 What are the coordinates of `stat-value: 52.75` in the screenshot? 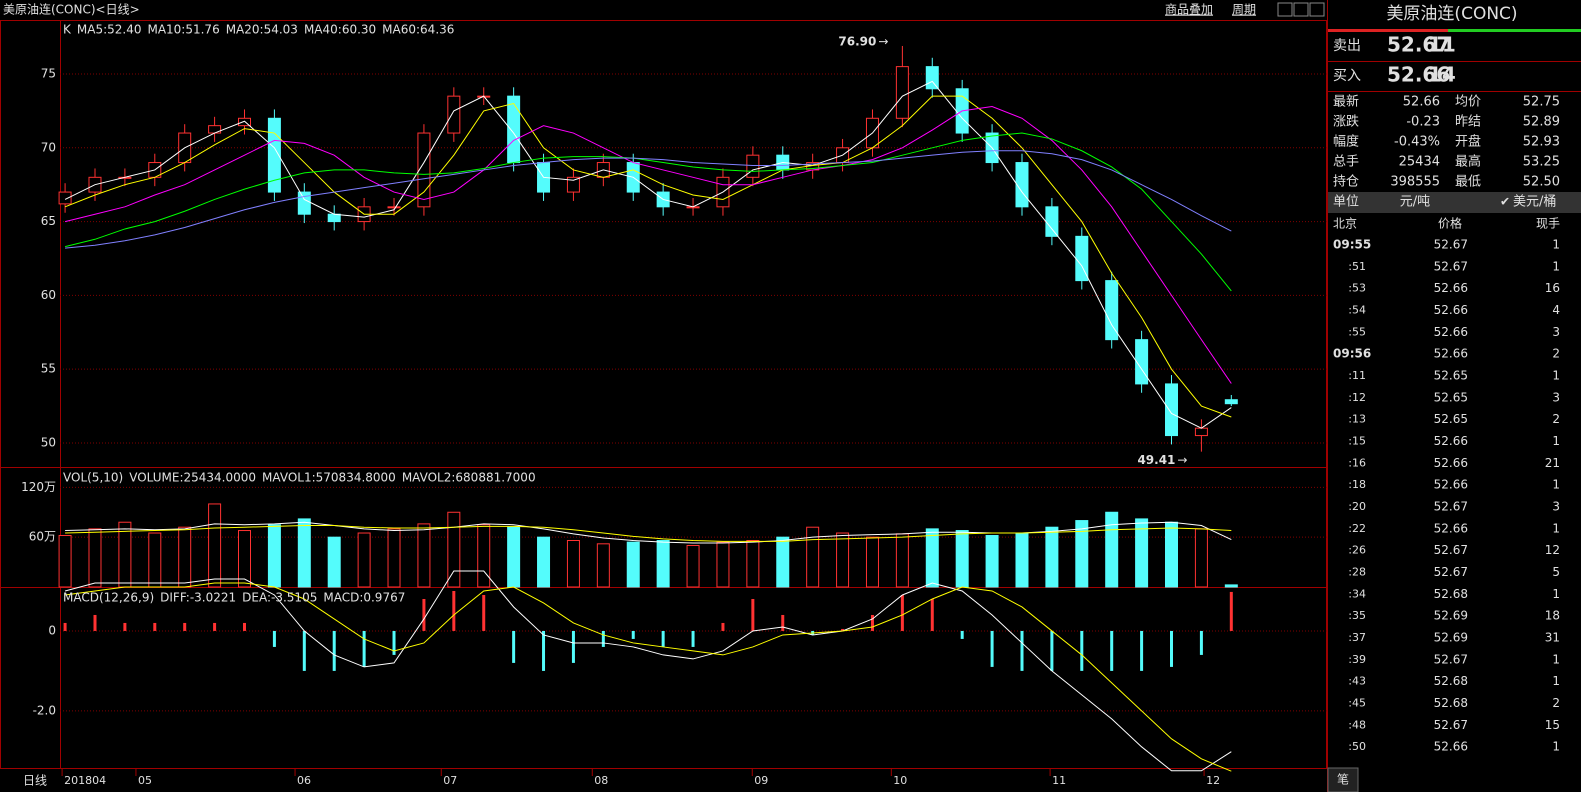 It's located at (1541, 102).